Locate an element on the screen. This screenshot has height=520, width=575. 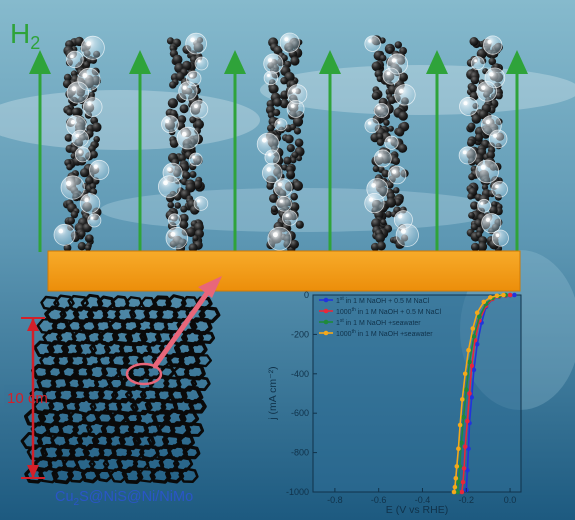
chart-legend-label: 1st in 1 M NaOH +seawater is located at coordinates (378, 322).